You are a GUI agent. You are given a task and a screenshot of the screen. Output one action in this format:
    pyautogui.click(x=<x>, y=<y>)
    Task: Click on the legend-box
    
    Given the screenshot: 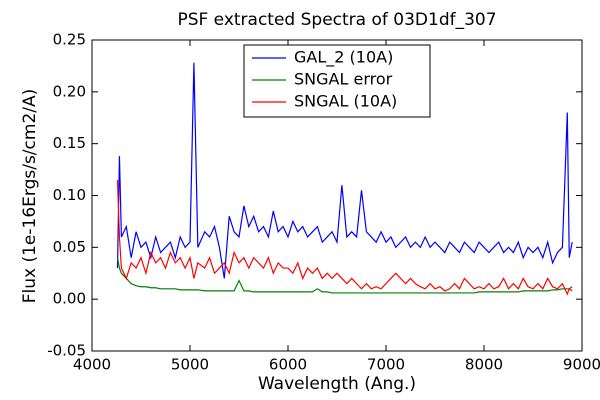 What is the action you would take?
    pyautogui.click(x=337, y=81)
    